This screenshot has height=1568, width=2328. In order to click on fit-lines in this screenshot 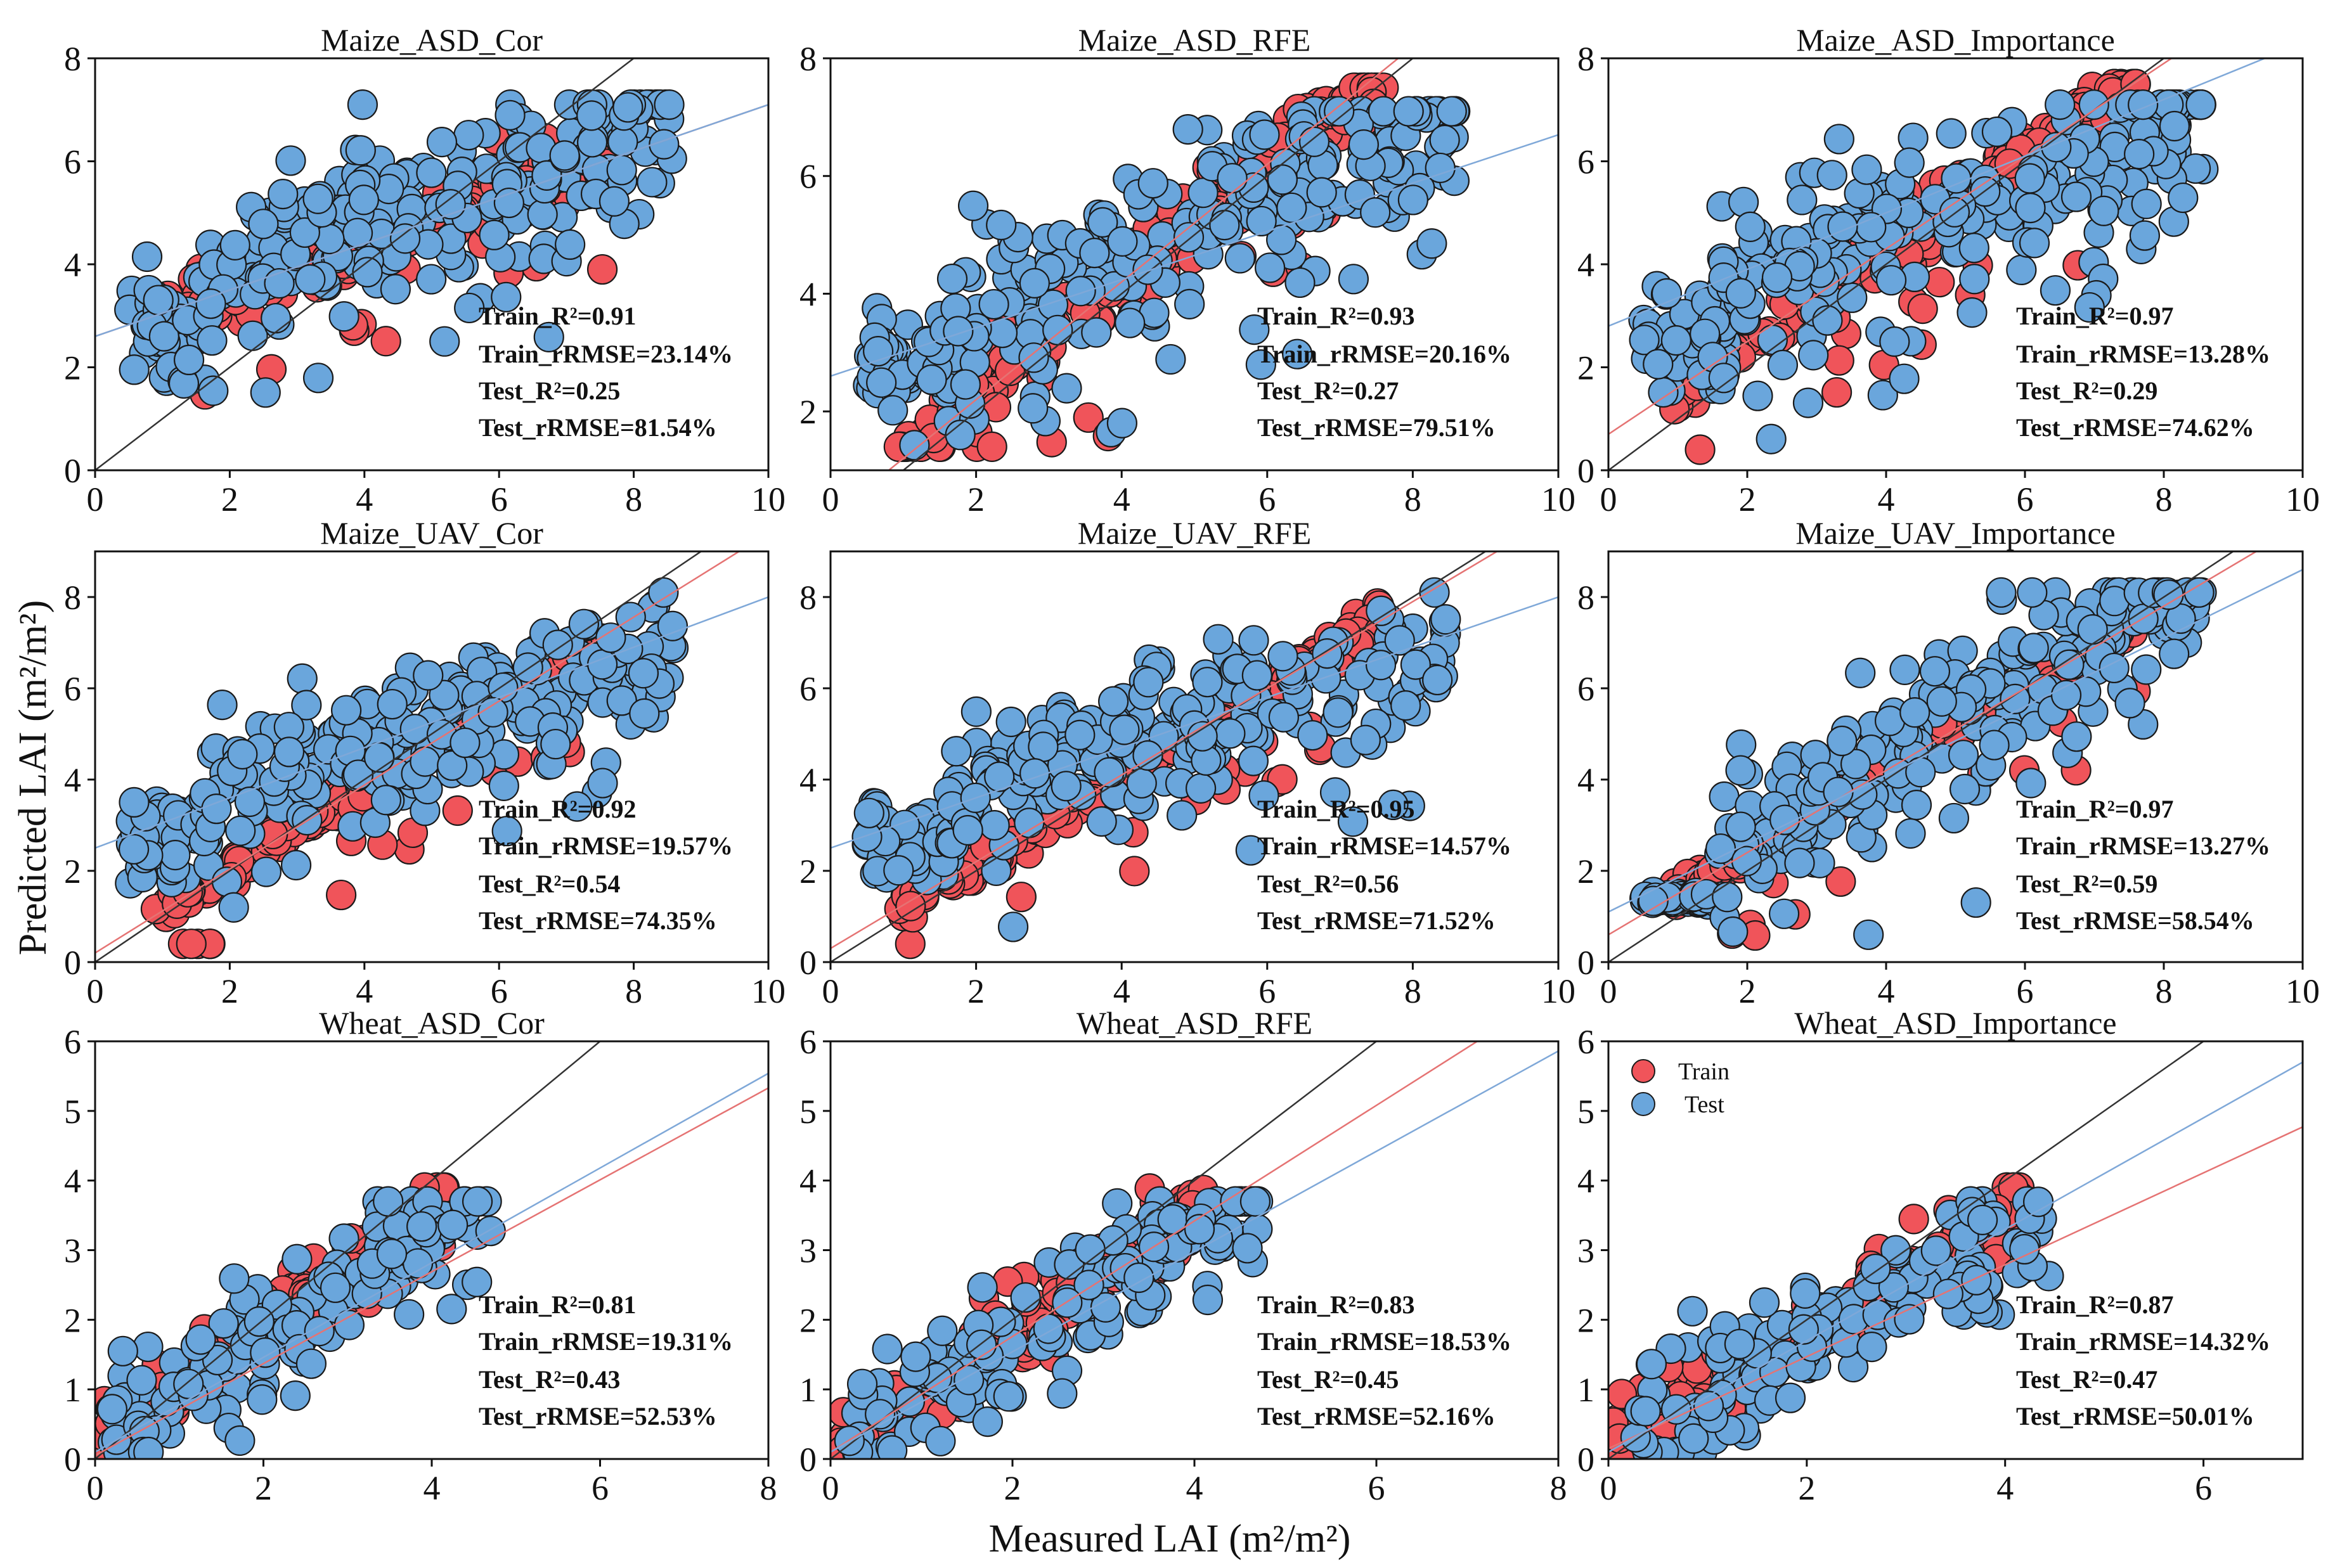, I will do `click(431, 1250)`.